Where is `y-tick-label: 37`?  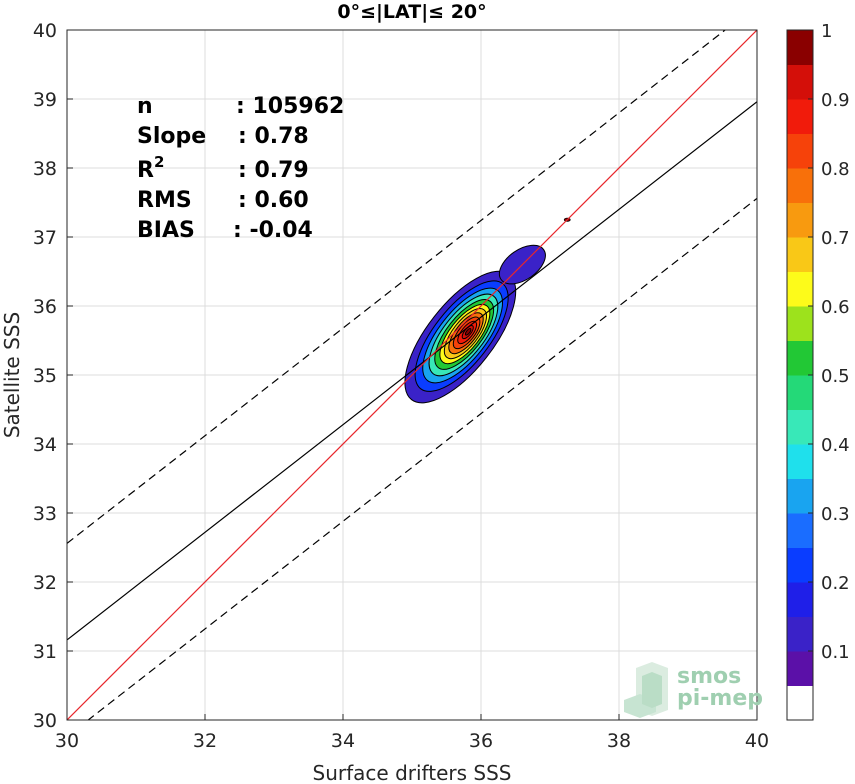
y-tick-label: 37 is located at coordinates (45, 238).